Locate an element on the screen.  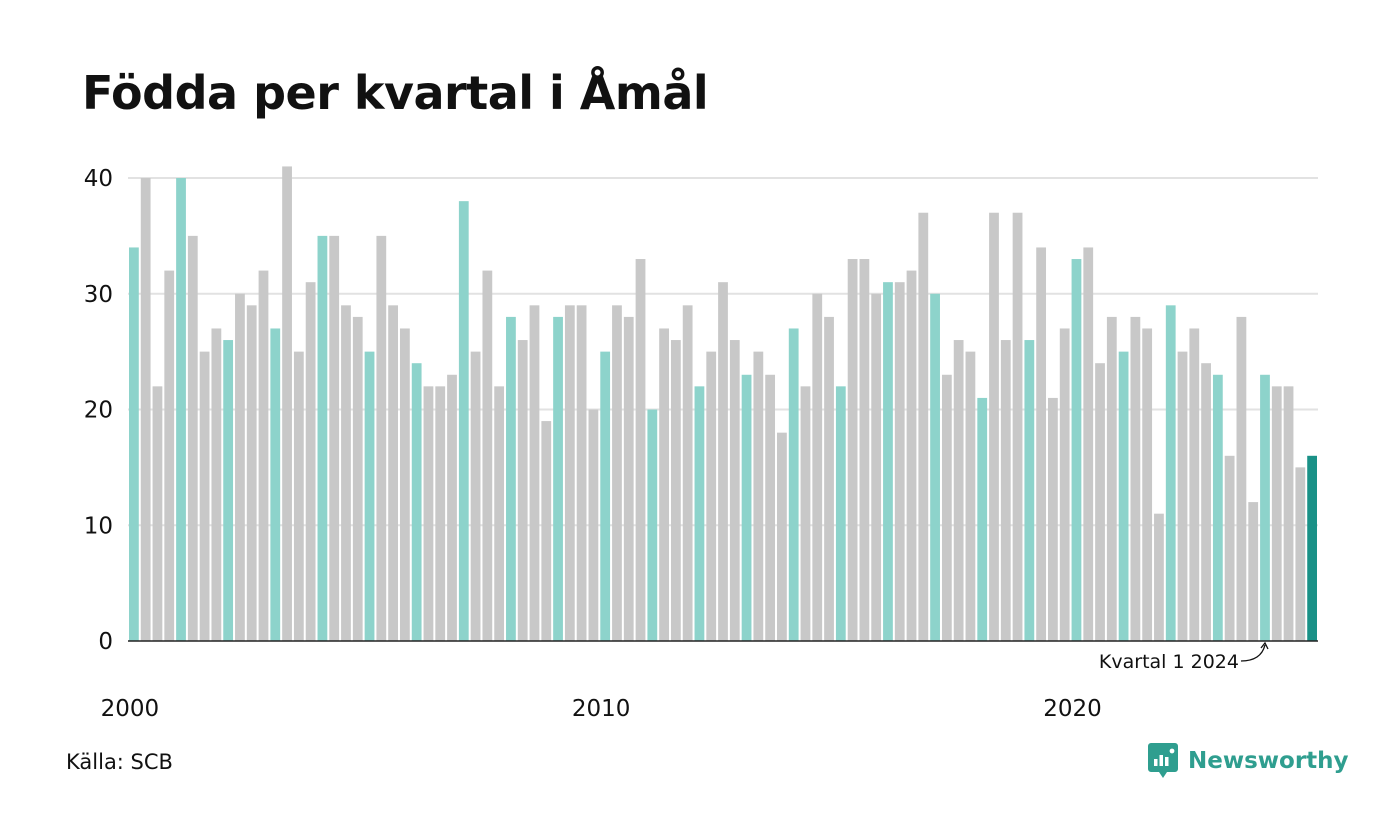
y-tick-label: 10 is located at coordinates (98, 526).